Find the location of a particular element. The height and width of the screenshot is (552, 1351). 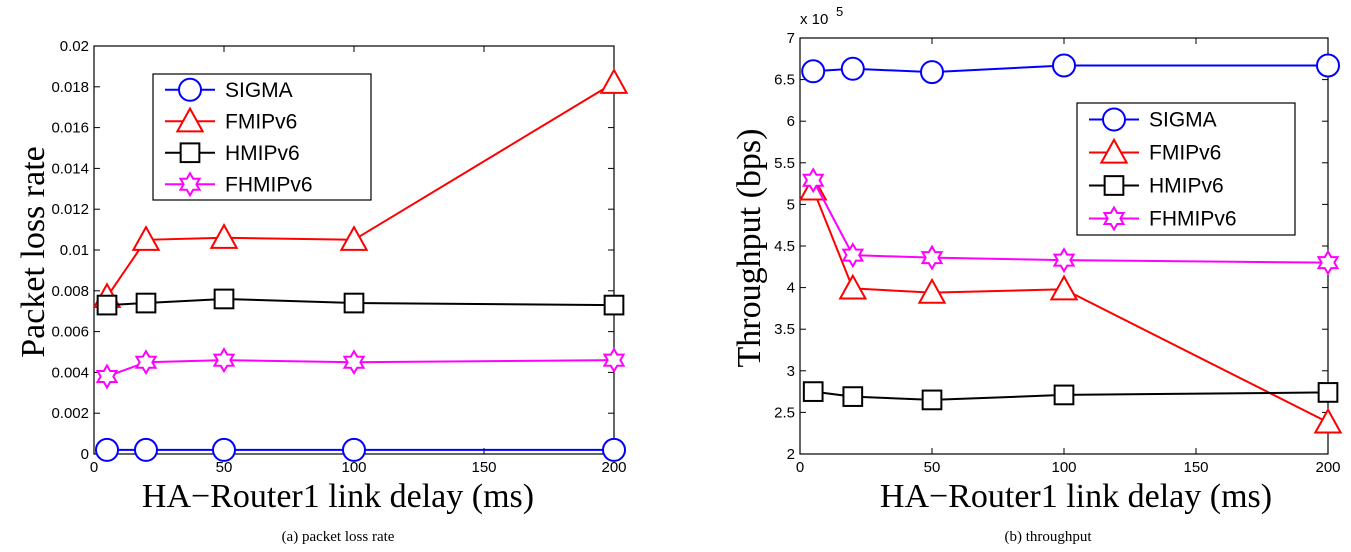

y-tick-label: 0.002 is located at coordinates (70, 413).